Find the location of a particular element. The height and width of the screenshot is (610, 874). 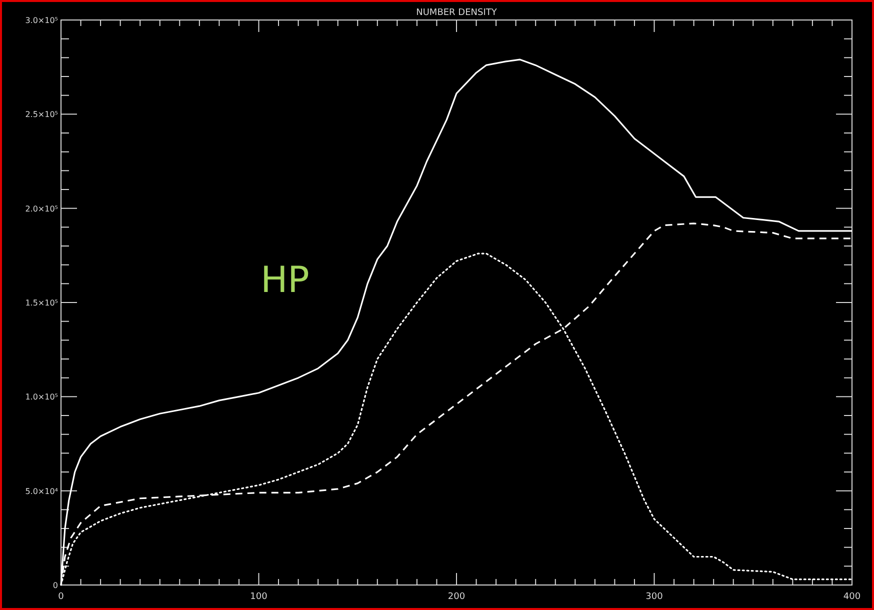

y-tick-label: 5.0×10⁴ is located at coordinates (41, 491).